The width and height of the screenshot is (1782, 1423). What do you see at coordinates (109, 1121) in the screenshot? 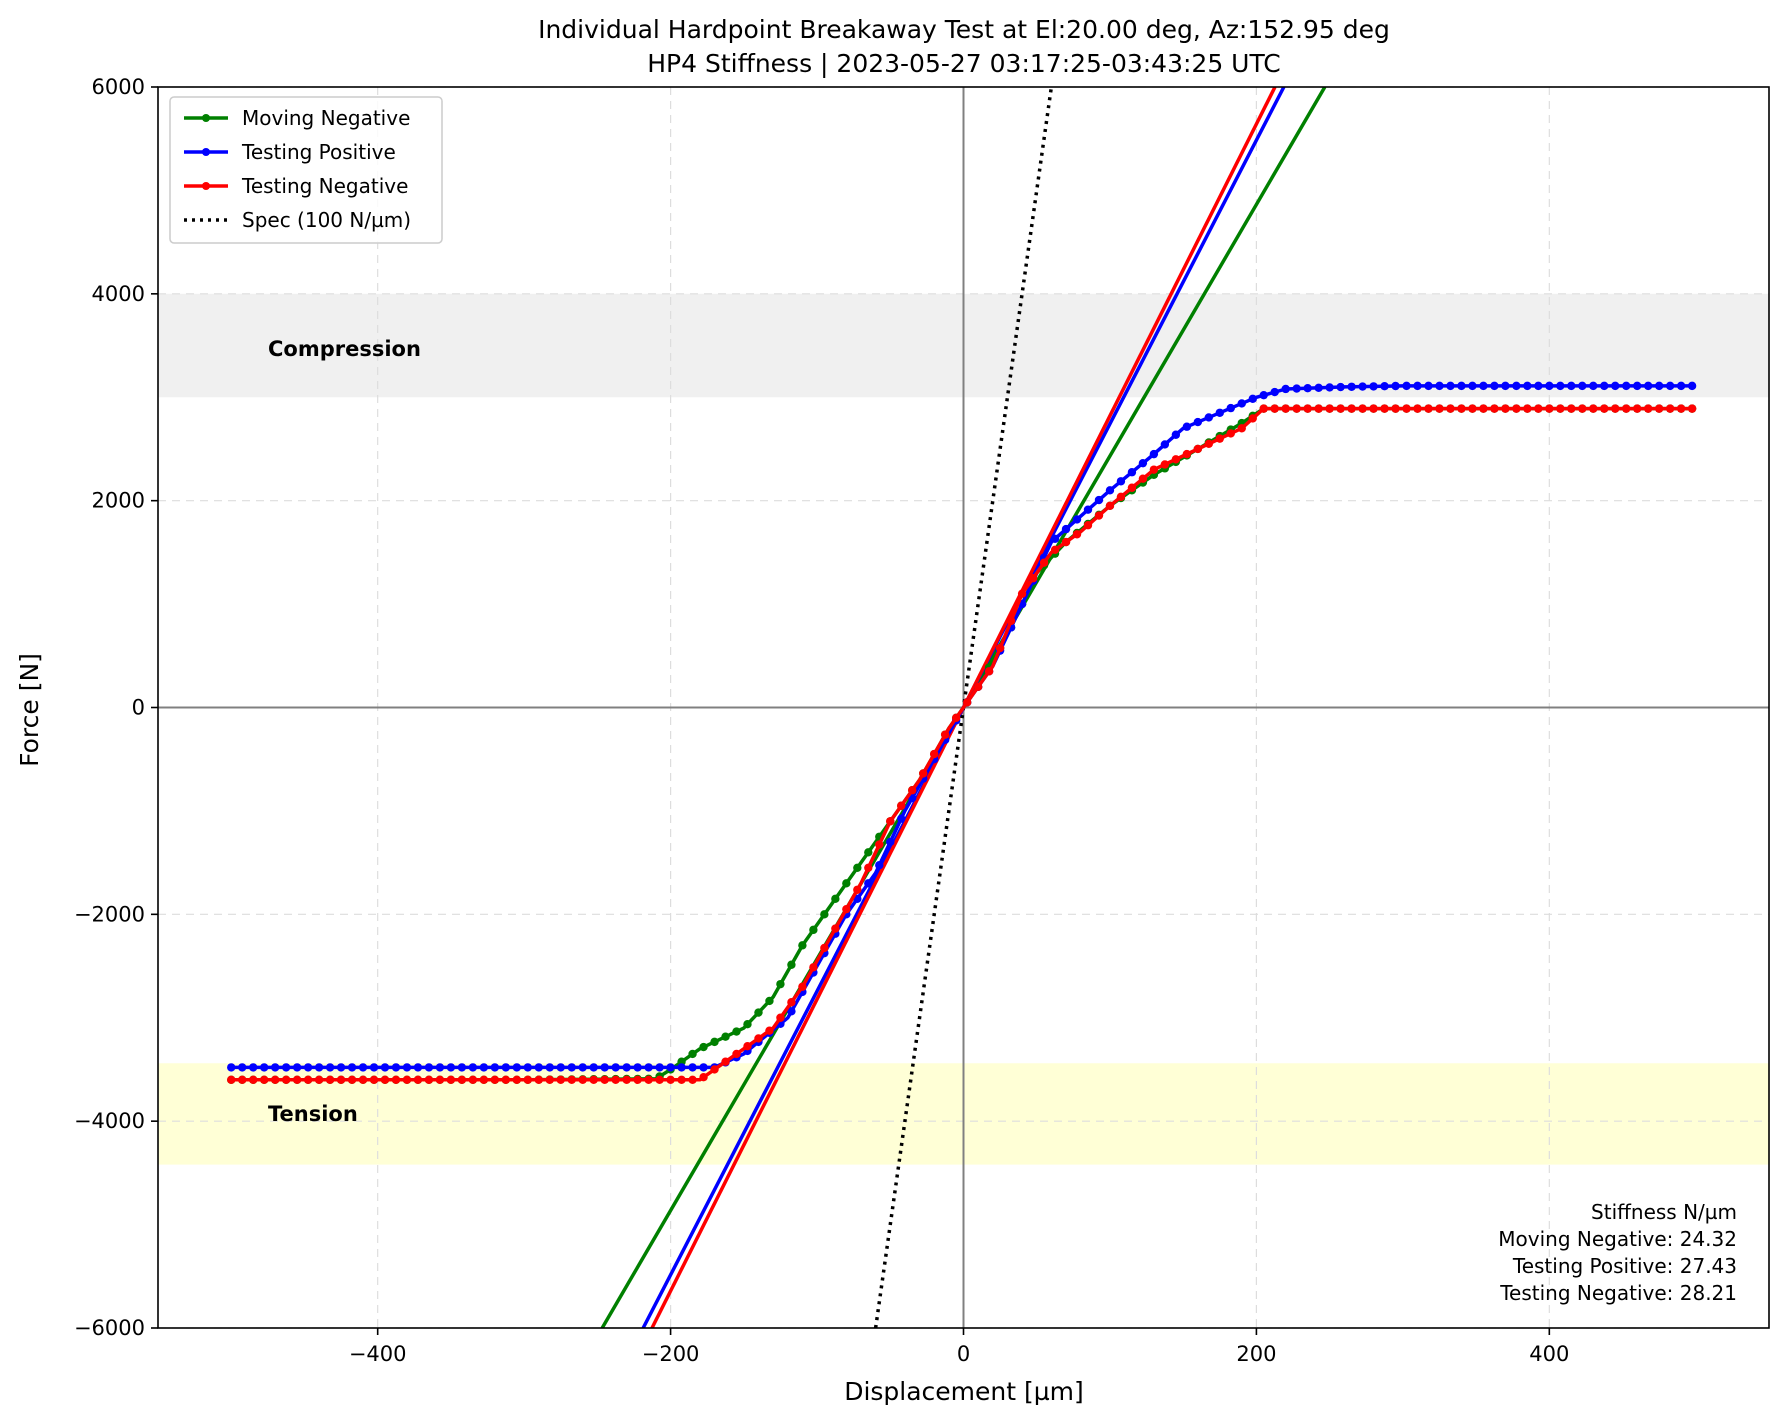
I see `y-tick-label: −4000` at bounding box center [109, 1121].